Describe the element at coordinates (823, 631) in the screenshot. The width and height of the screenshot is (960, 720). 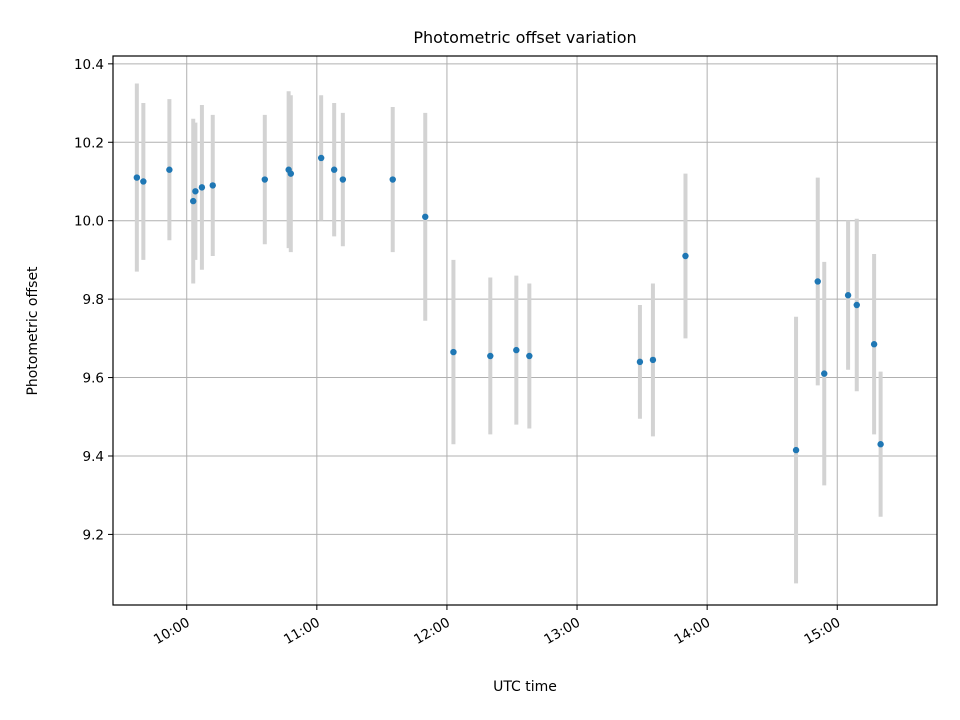
I see `x-tick-label: 15:00` at that location.